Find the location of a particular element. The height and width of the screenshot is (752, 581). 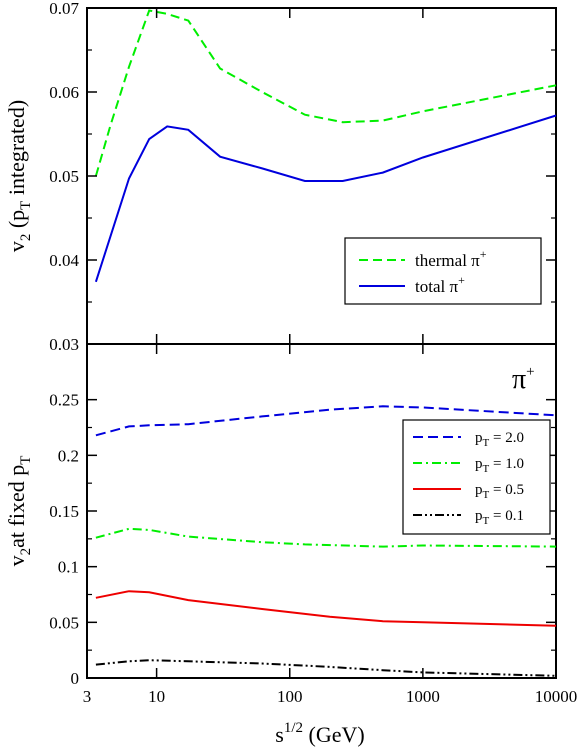

bottom-ytick-label: 0.2 is located at coordinates (68, 455).